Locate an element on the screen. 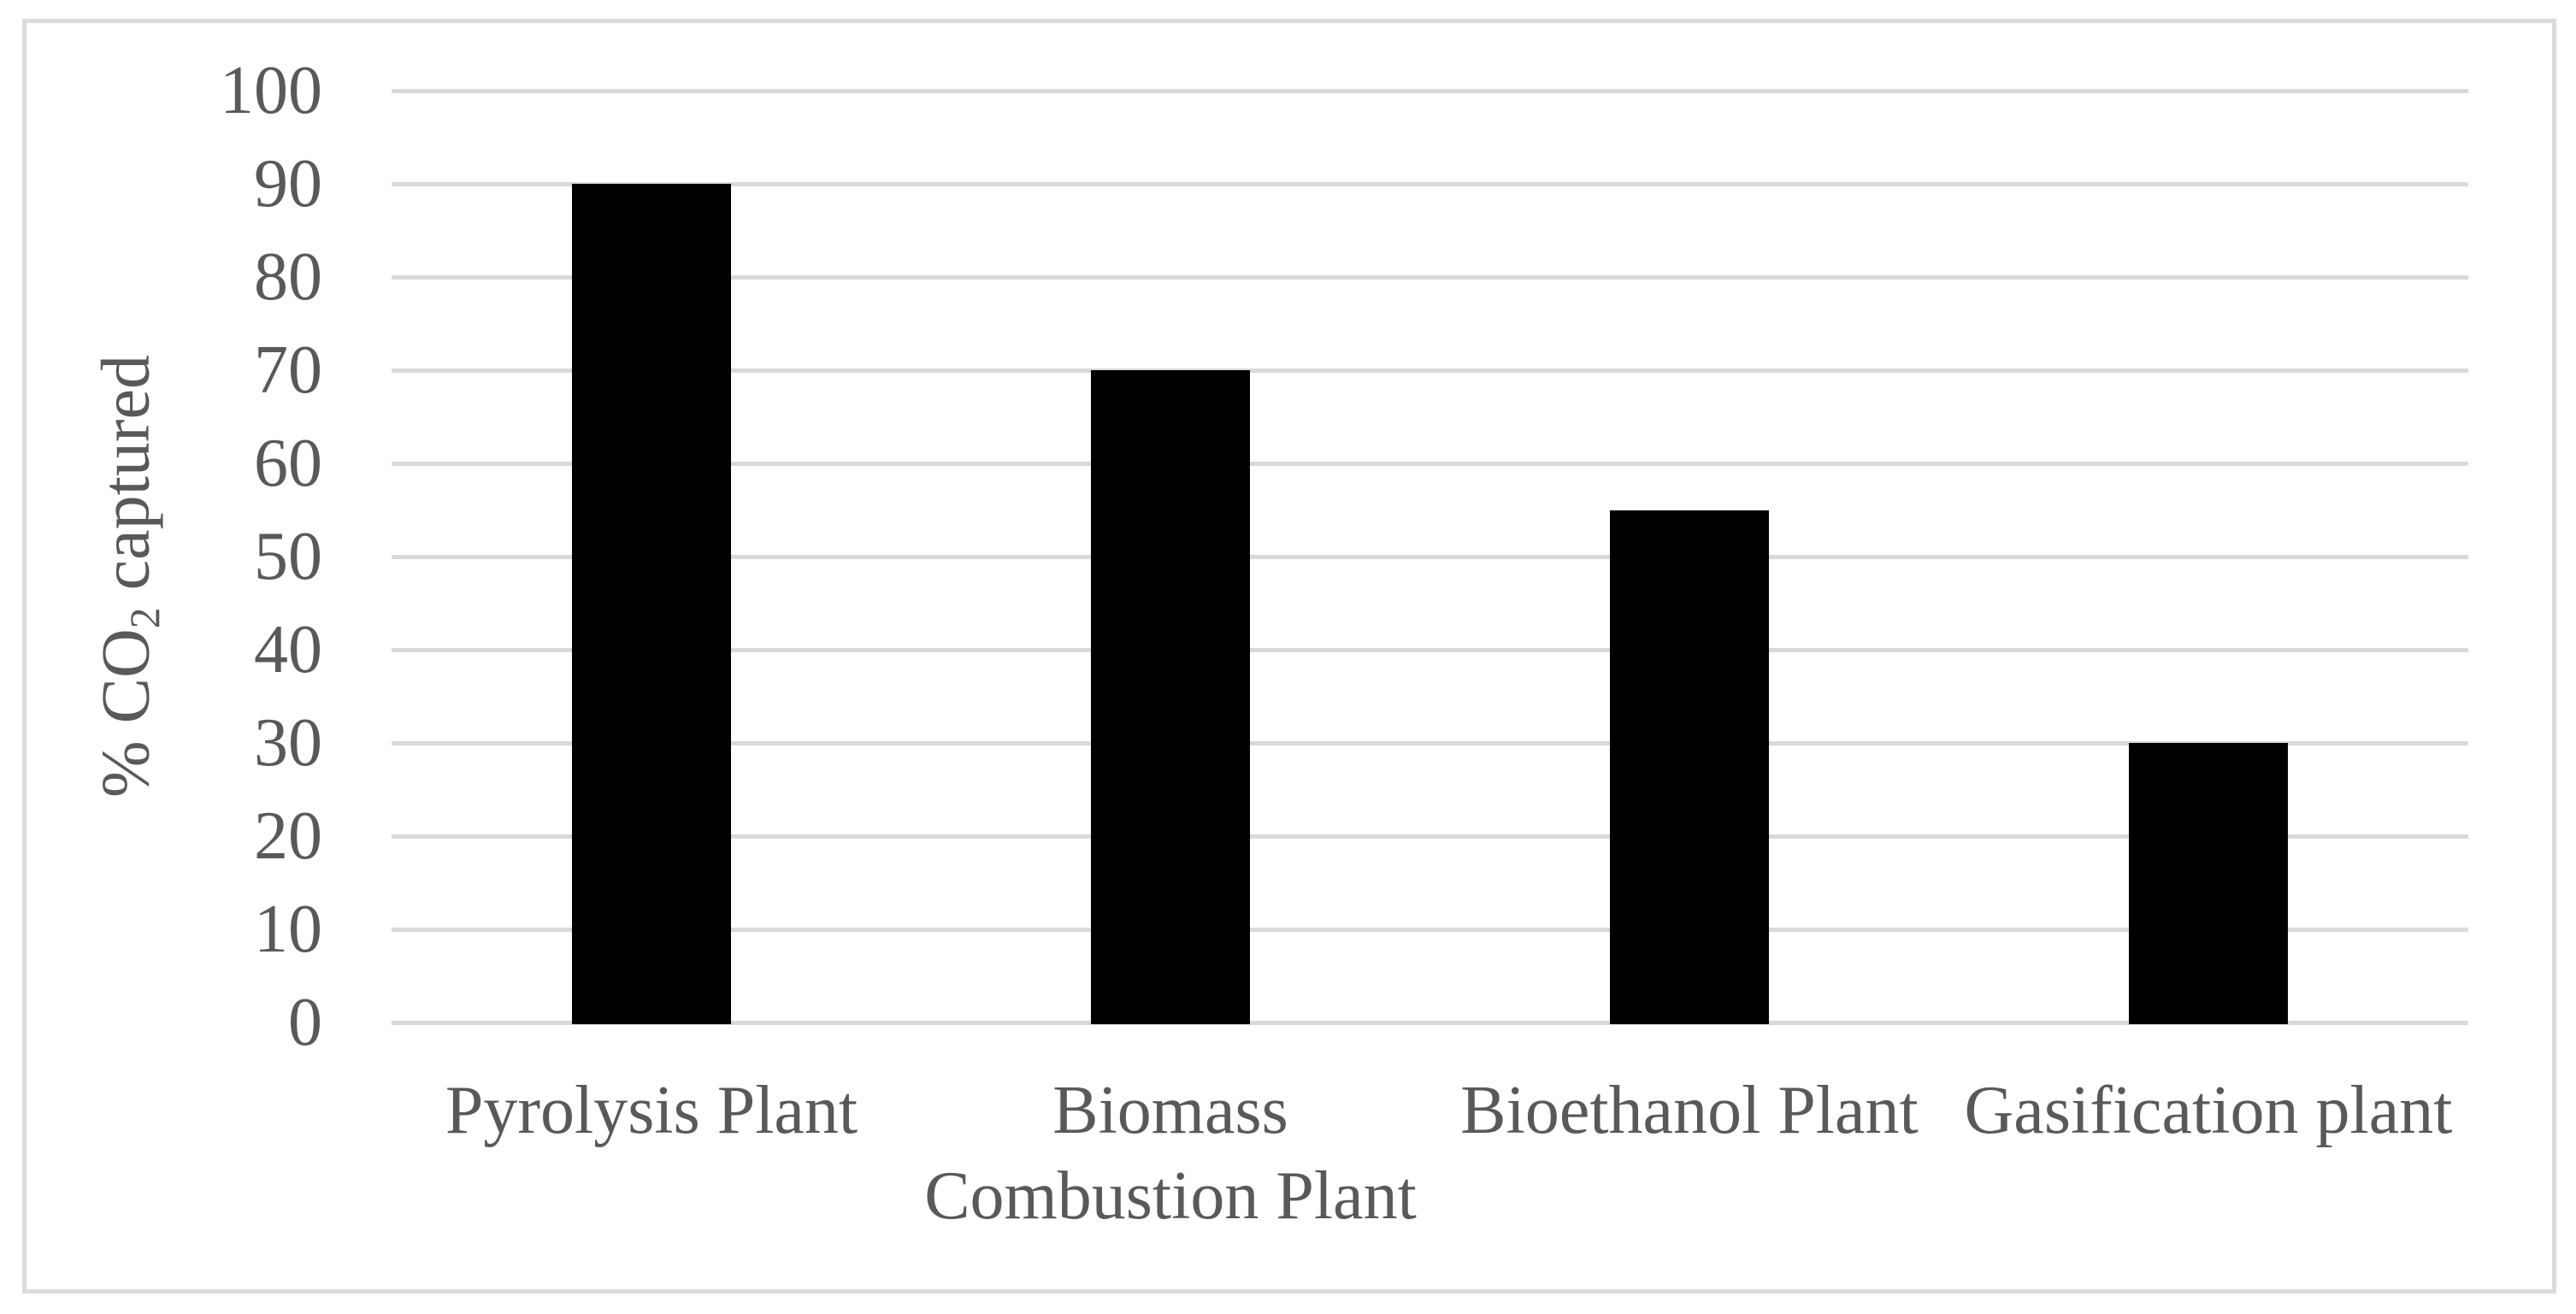  y-tick-label-50: 50 is located at coordinates (288, 556).